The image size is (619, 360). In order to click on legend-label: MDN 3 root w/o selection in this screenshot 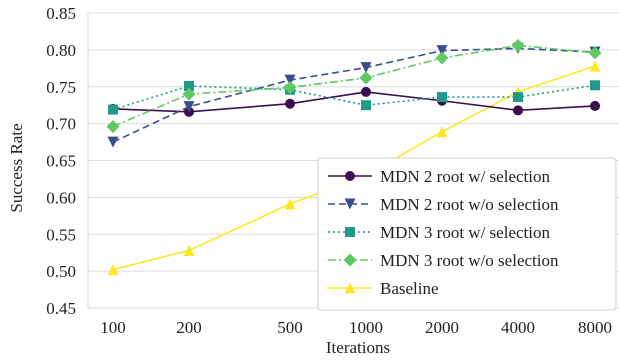, I will do `click(469, 260)`.